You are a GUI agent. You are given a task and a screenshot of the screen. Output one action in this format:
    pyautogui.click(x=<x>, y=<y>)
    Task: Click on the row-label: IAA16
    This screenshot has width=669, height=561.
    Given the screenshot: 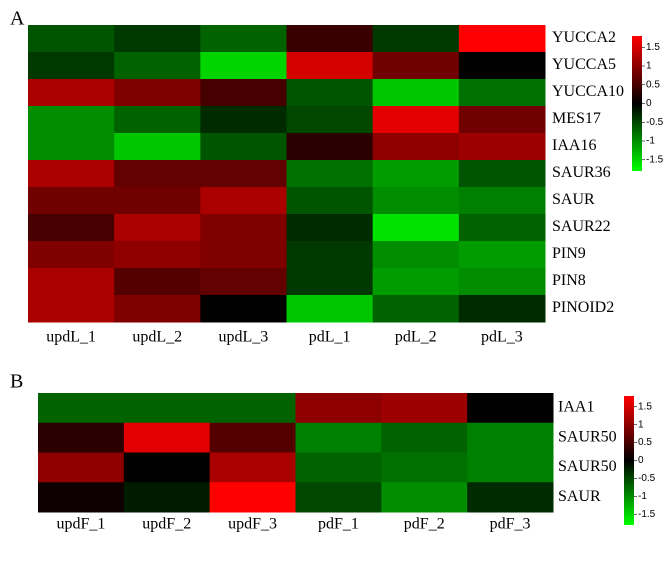 What is the action you would take?
    pyautogui.click(x=574, y=145)
    